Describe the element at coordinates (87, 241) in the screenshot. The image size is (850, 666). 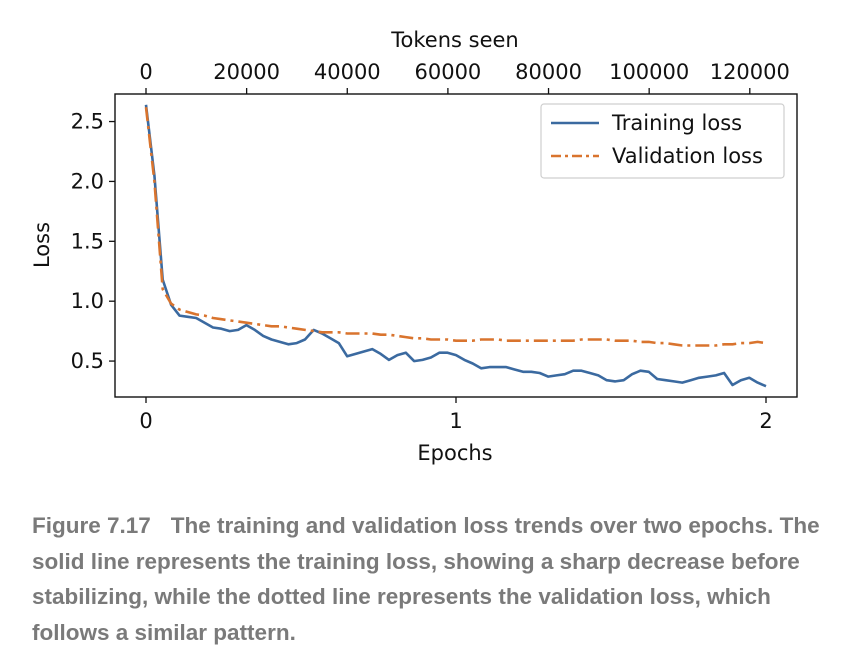
I see `y-tick-label: 1.5` at that location.